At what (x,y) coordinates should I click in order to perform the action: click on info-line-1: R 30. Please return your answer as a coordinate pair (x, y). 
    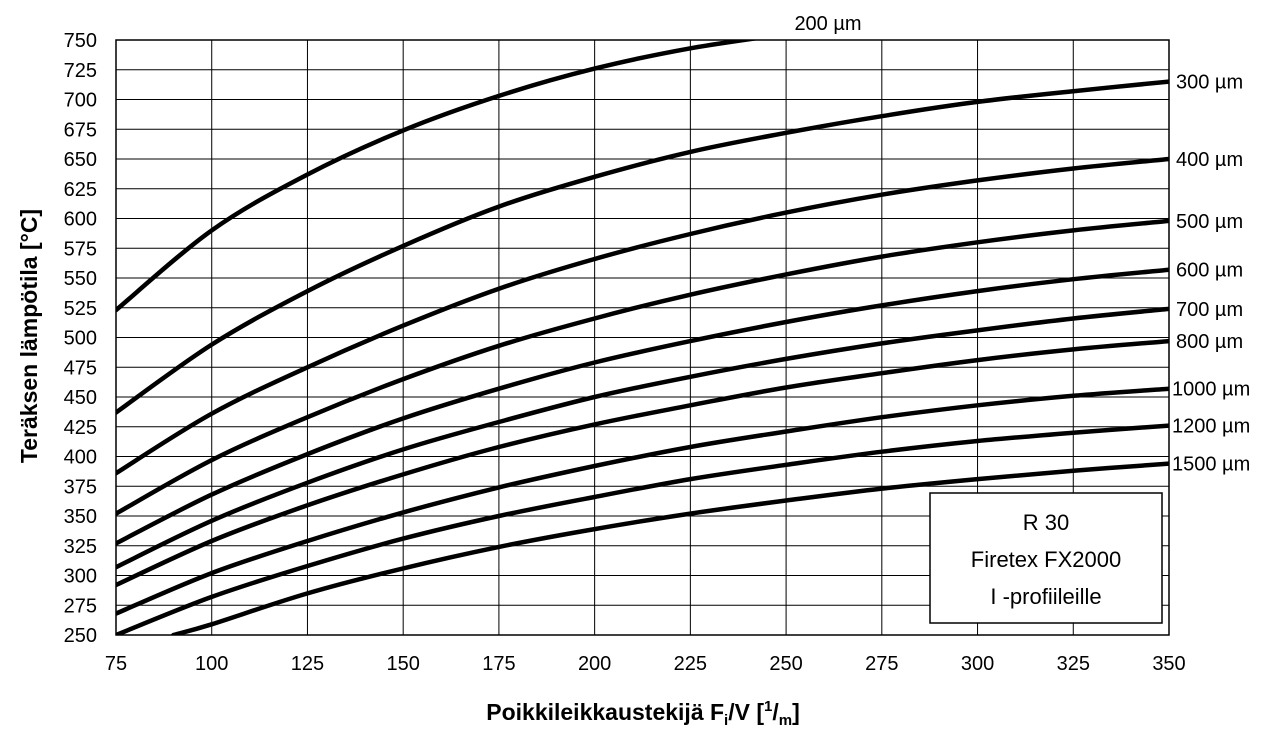
    Looking at the image, I should click on (1046, 522).